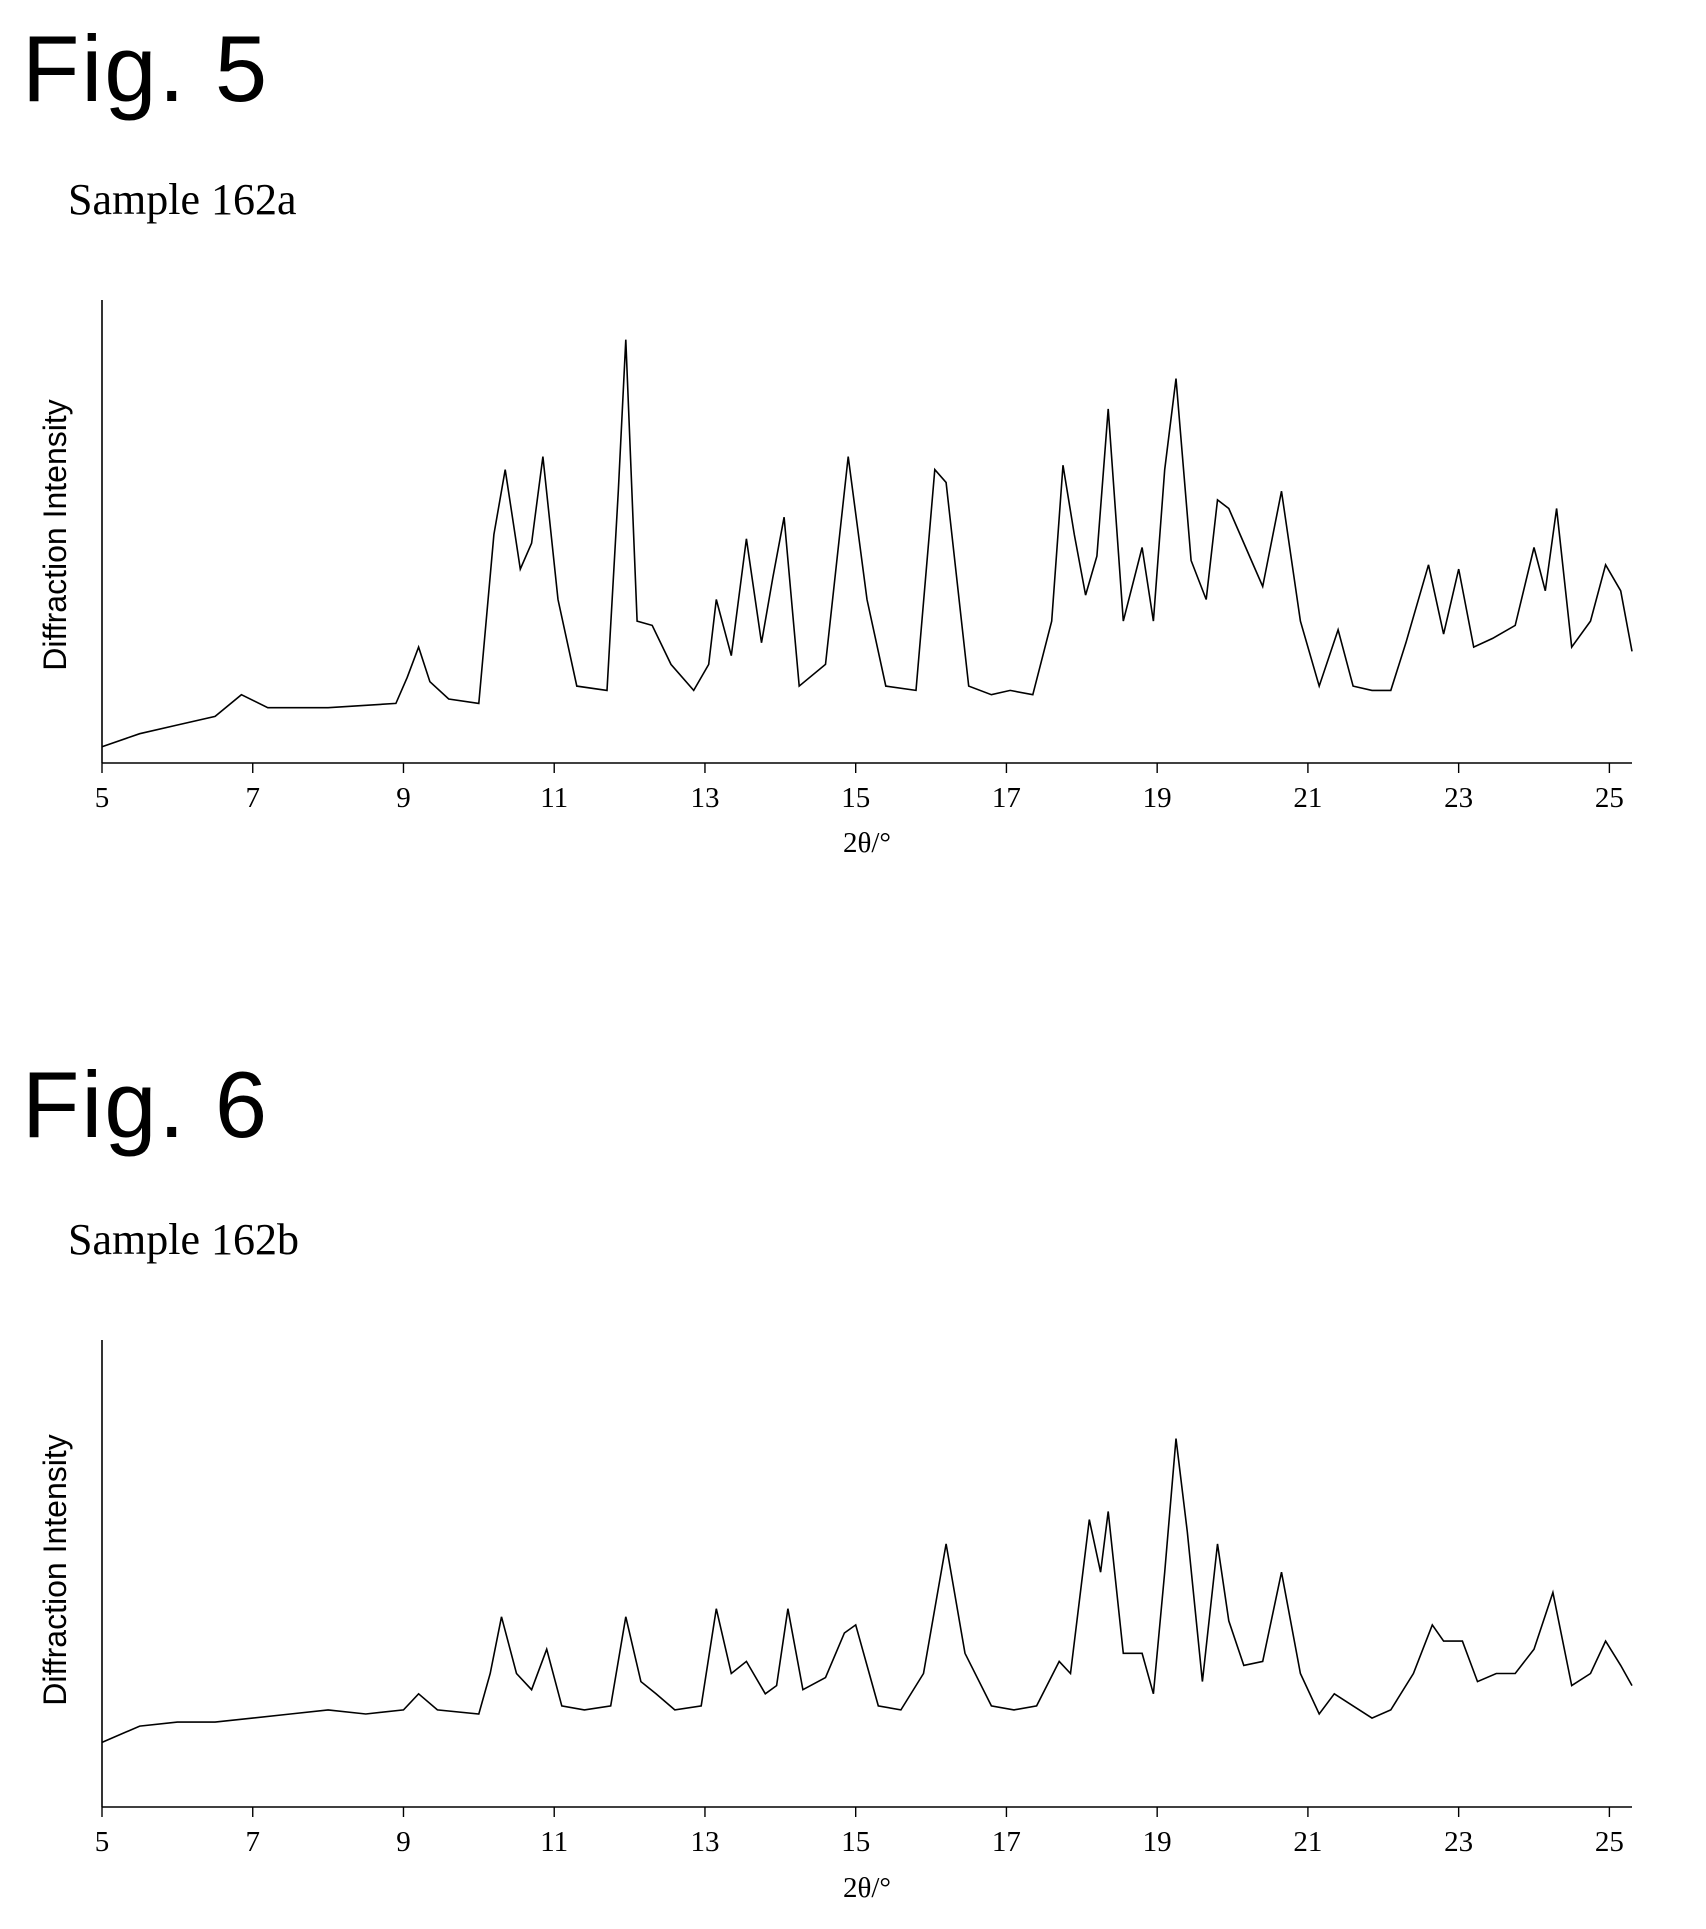 The image size is (1706, 1929). I want to click on sample-162a-label: Sample 162a, so click(182, 199).